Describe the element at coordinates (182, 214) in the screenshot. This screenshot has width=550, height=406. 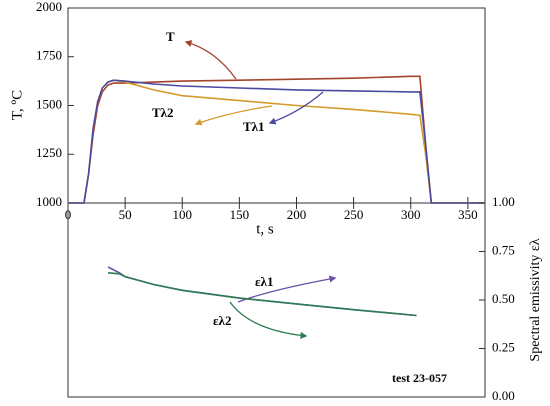
I see `x-tick-label: 100` at that location.